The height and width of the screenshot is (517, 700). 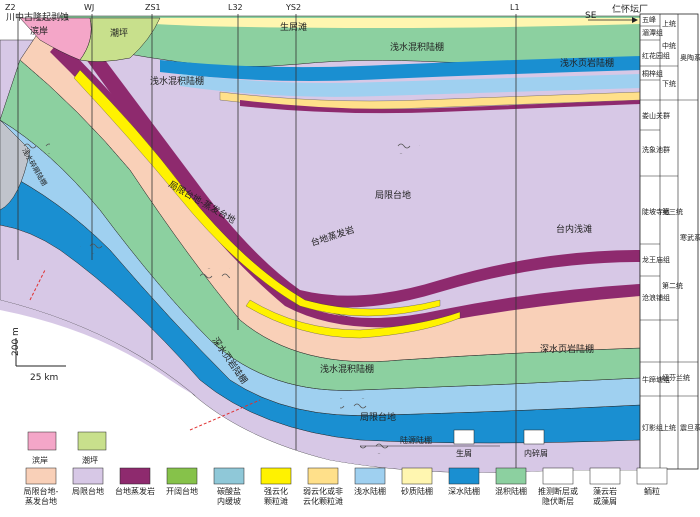 I want to click on legend-label-9-0: 深水陆棚, so click(x=464, y=491).